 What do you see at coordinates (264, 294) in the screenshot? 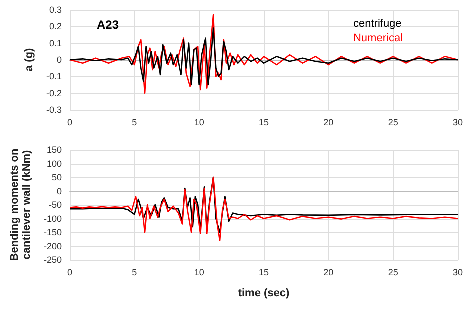
I see `x-axis-title: time (sec)` at bounding box center [264, 294].